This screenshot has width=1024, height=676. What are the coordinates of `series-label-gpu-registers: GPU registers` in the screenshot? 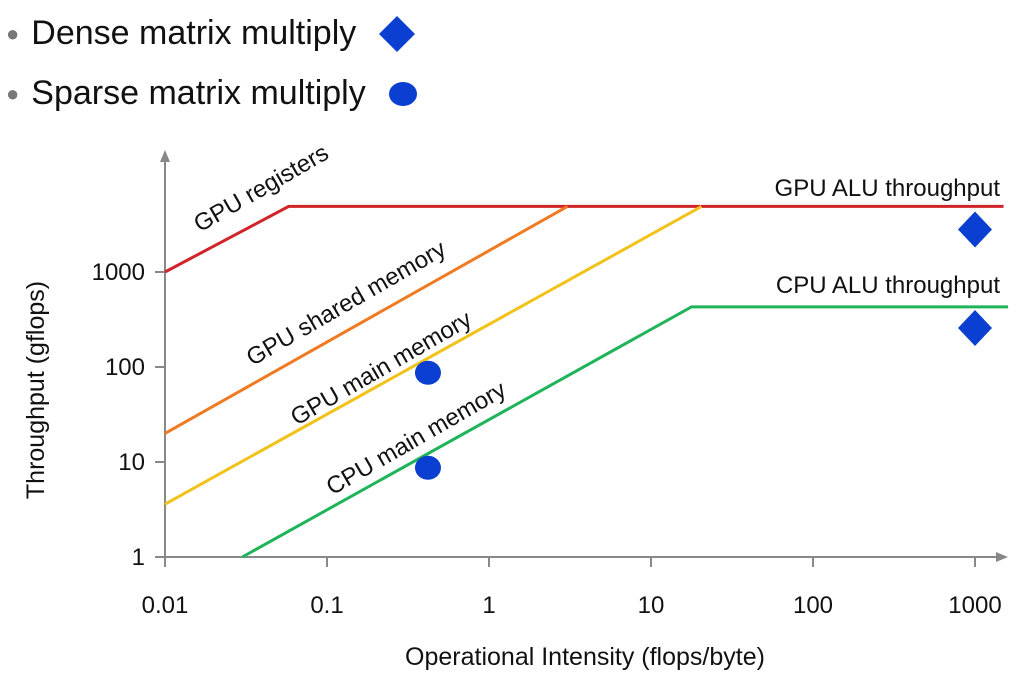 It's located at (261, 188).